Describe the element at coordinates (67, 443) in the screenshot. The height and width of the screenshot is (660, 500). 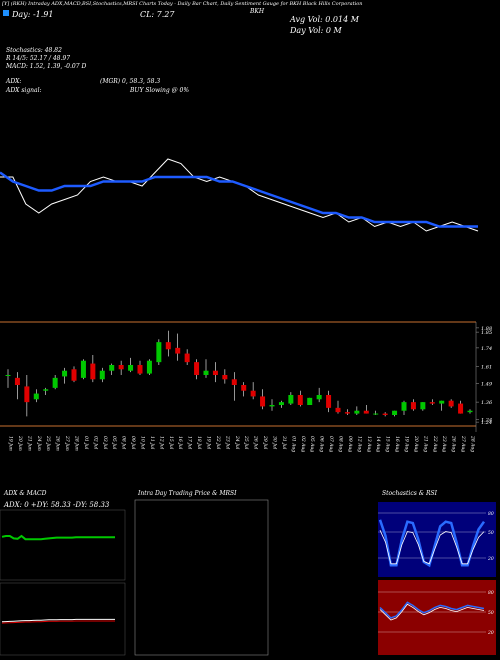
I see `date-label: 27 Jun` at that location.